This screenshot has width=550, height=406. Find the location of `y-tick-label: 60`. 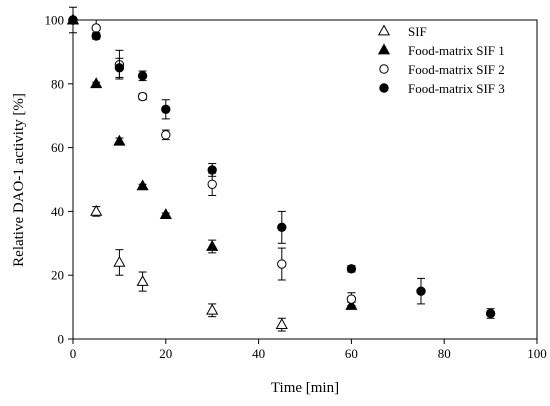

y-tick-label: 60 is located at coordinates (57, 147).